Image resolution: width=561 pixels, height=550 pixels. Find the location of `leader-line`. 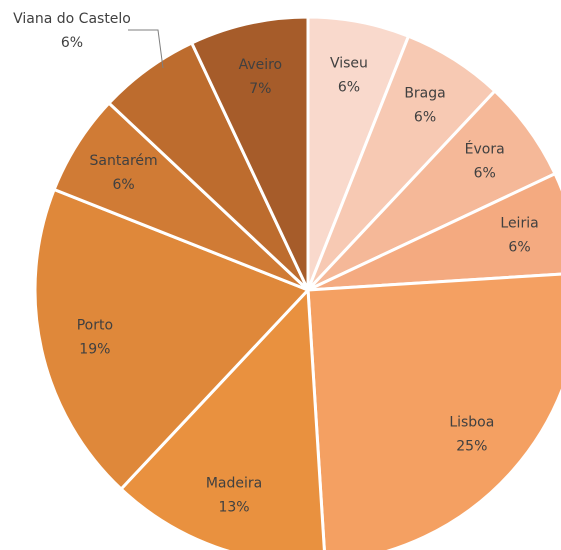

leader-line is located at coordinates (146, 49).